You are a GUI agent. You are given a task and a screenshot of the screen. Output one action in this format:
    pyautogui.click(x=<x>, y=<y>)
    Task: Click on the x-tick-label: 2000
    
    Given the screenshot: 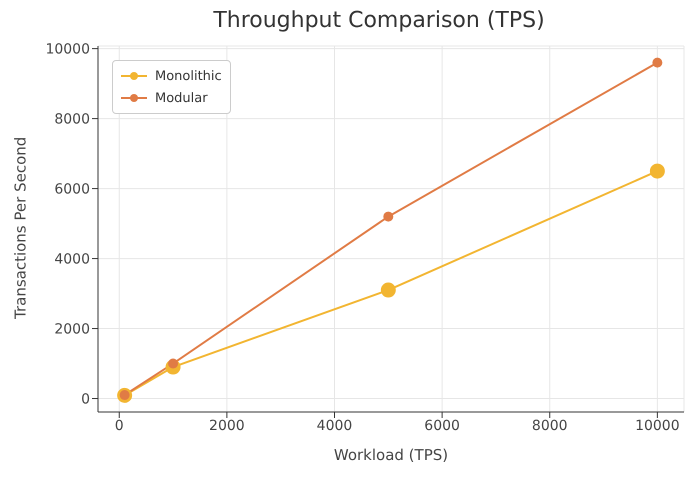 What is the action you would take?
    pyautogui.click(x=227, y=426)
    